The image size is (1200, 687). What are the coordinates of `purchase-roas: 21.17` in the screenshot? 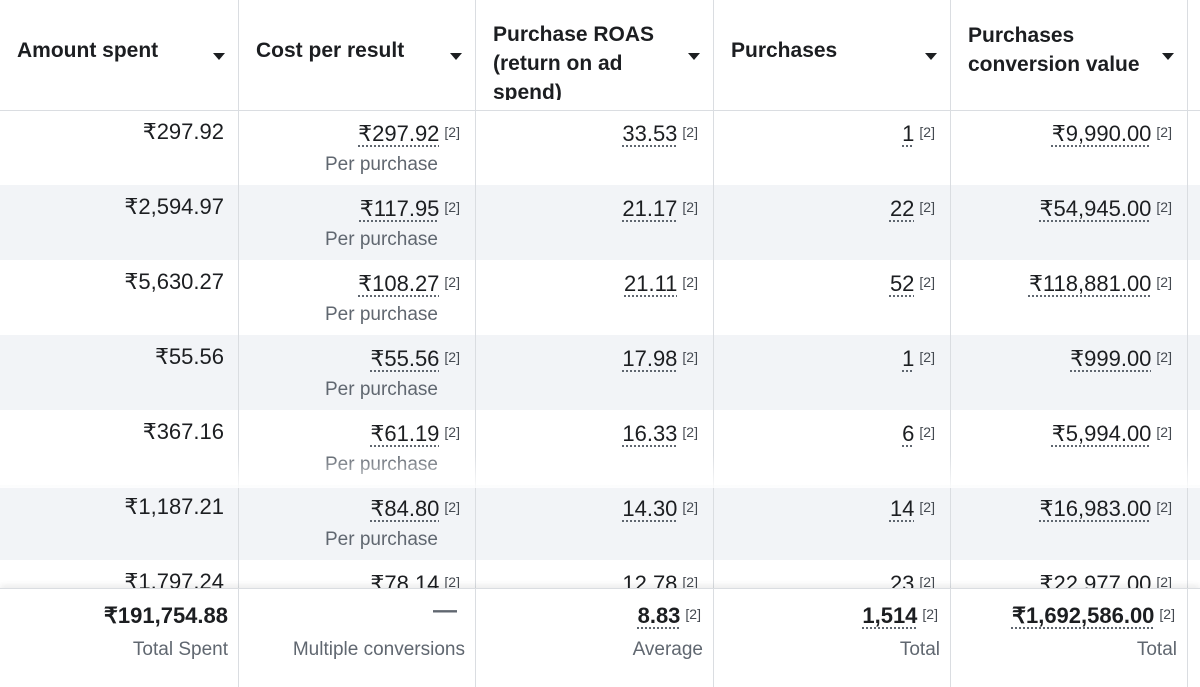 It's located at (650, 208).